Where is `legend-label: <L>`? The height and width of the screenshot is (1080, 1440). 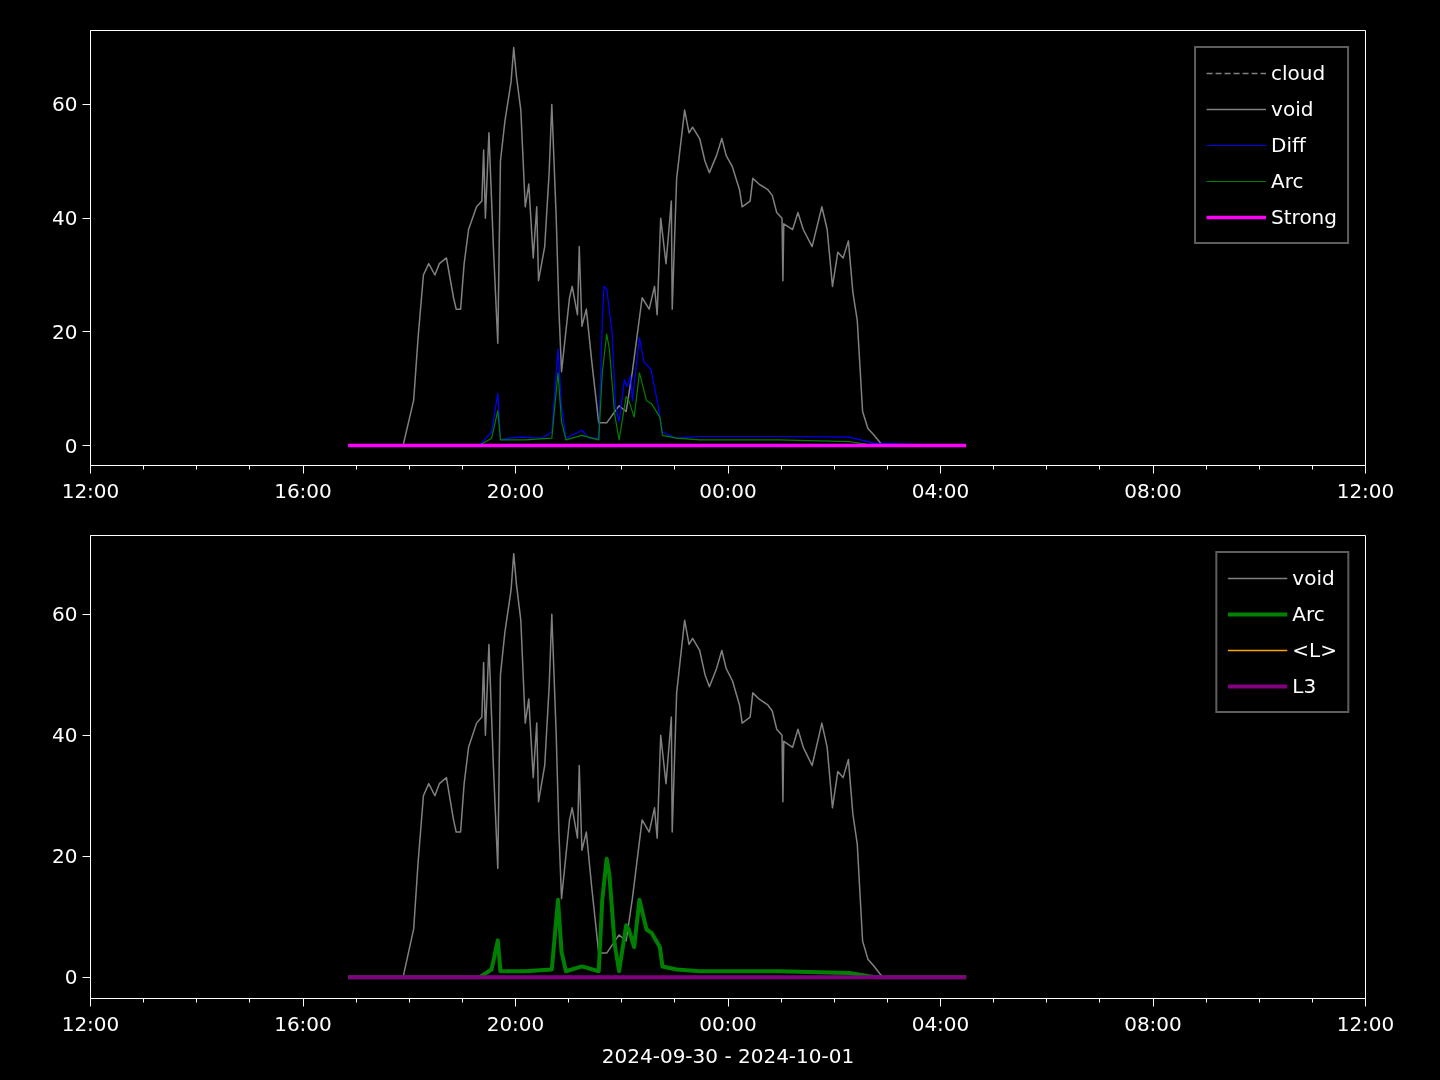
legend-label: <L> is located at coordinates (1314, 650).